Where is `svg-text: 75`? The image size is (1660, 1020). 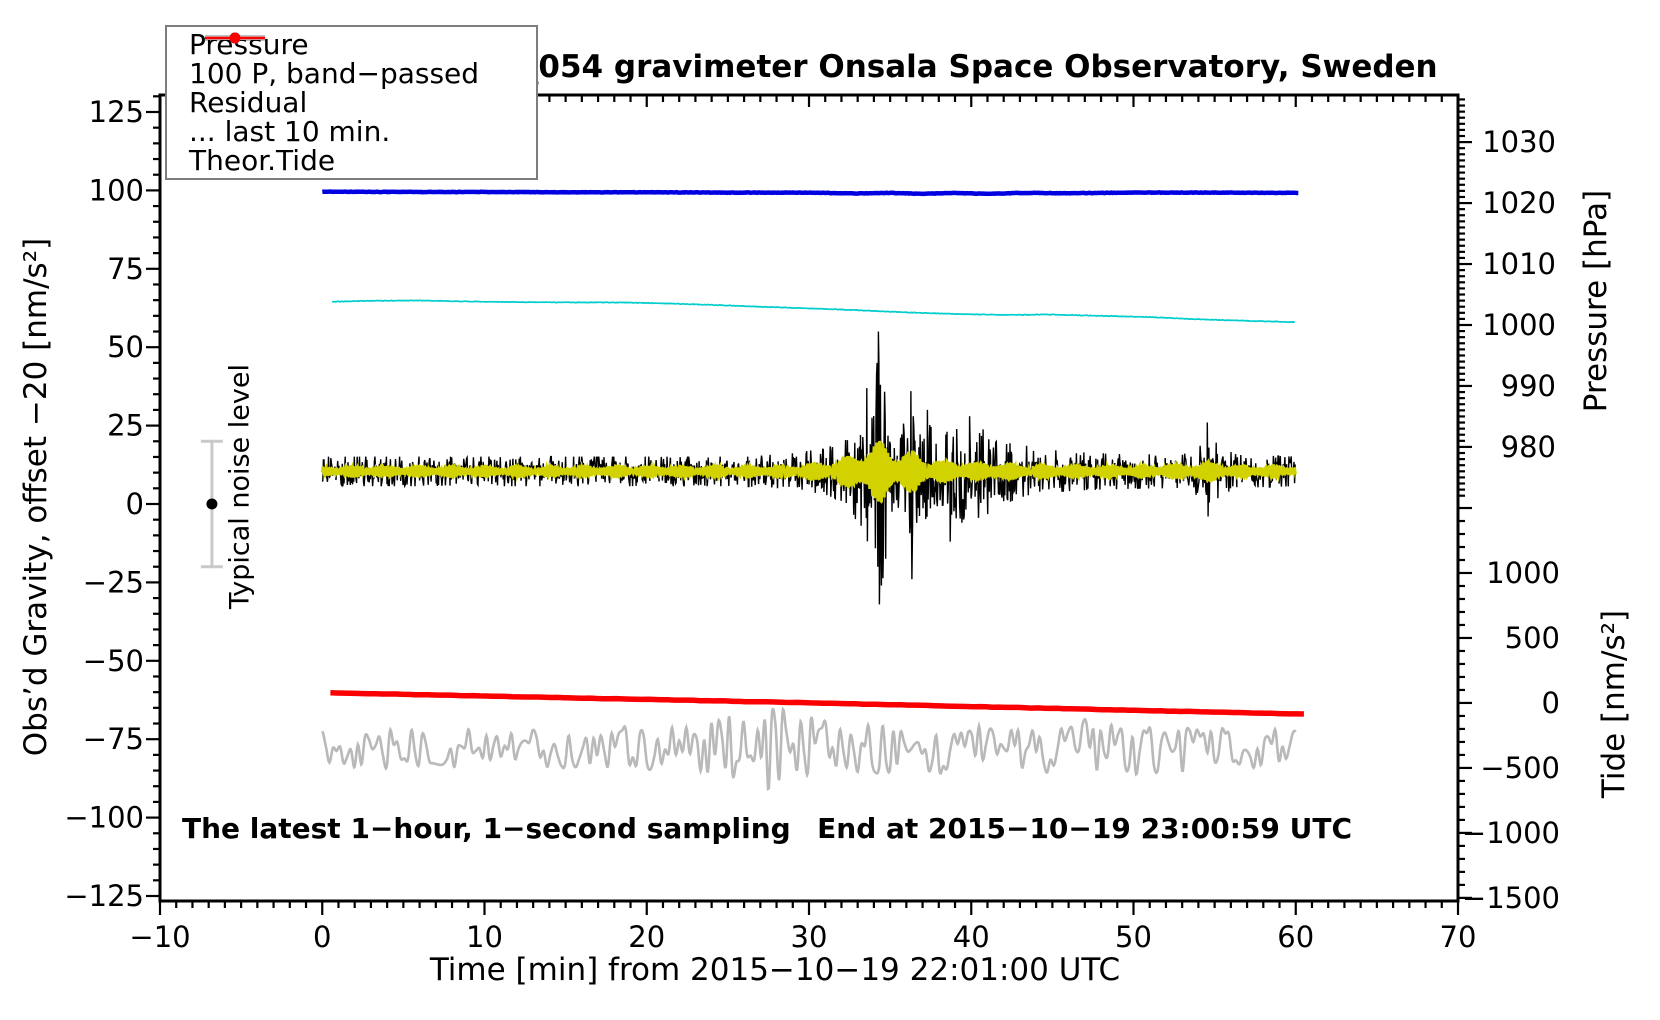
svg-text: 75 is located at coordinates (125, 269).